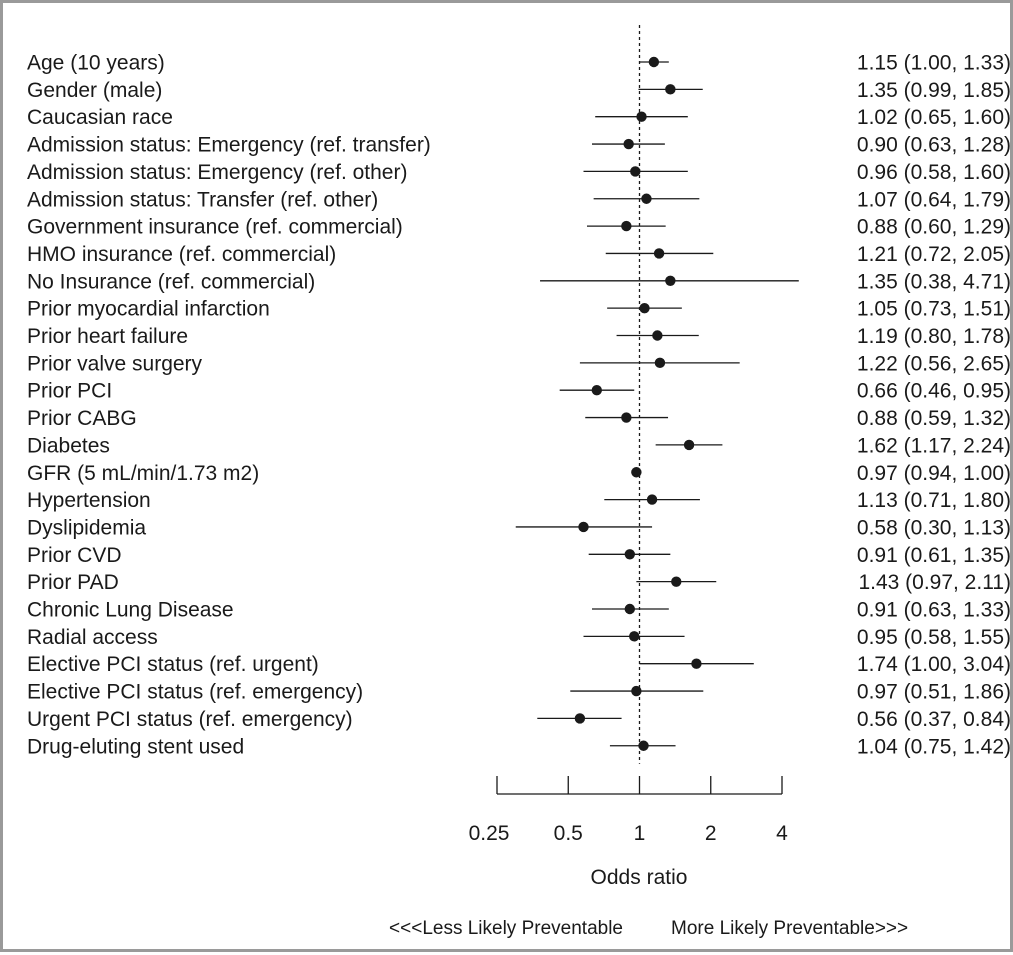 This screenshot has width=1013, height=955. What do you see at coordinates (173, 664) in the screenshot?
I see `row-label: Elective PCI status (ref. urgent)` at bounding box center [173, 664].